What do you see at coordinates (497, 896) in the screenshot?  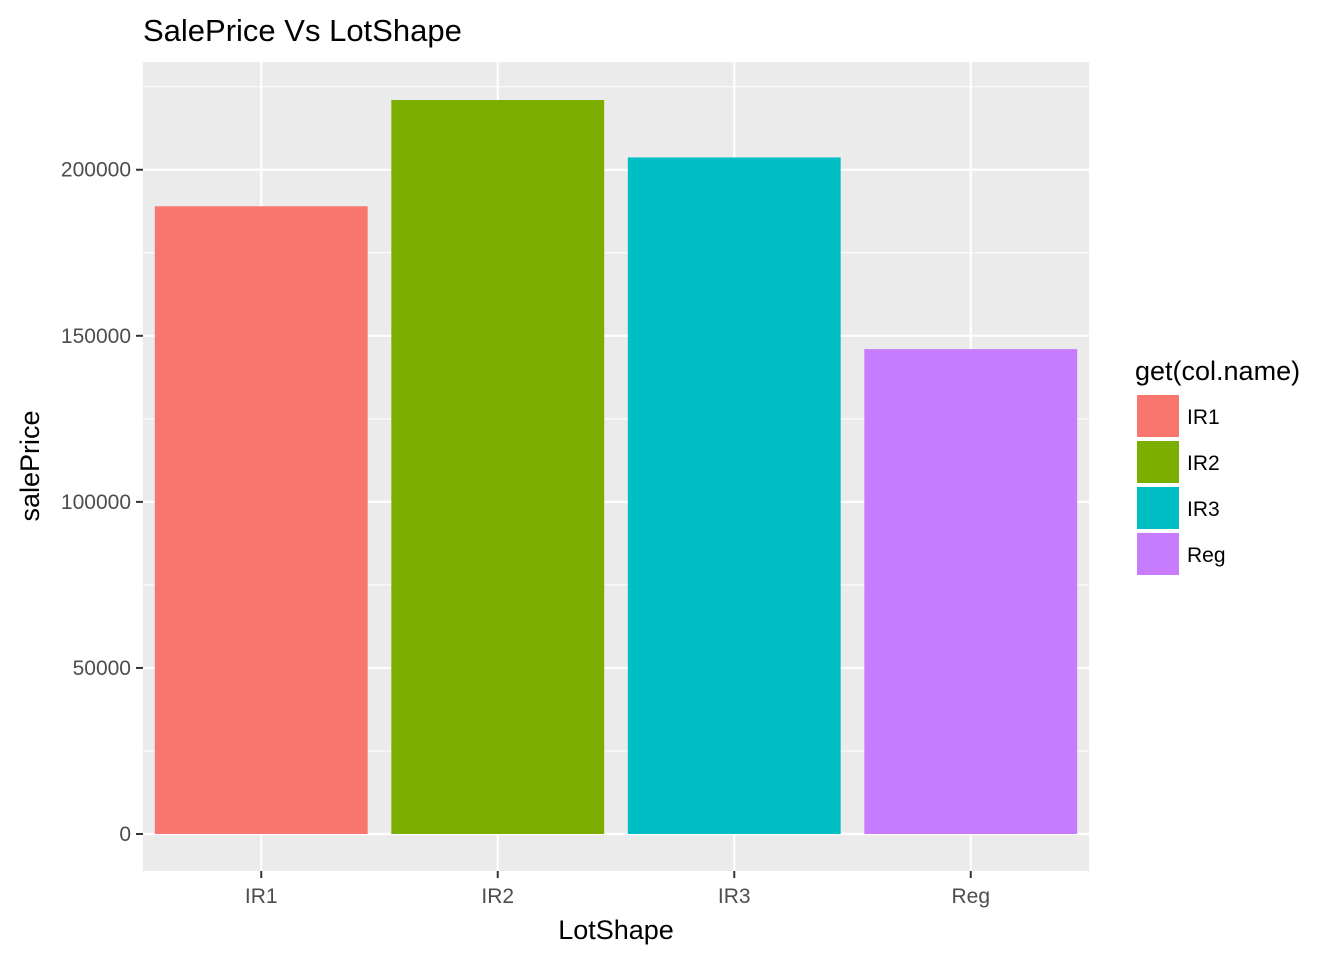 I see `x-tick-label: IR2` at bounding box center [497, 896].